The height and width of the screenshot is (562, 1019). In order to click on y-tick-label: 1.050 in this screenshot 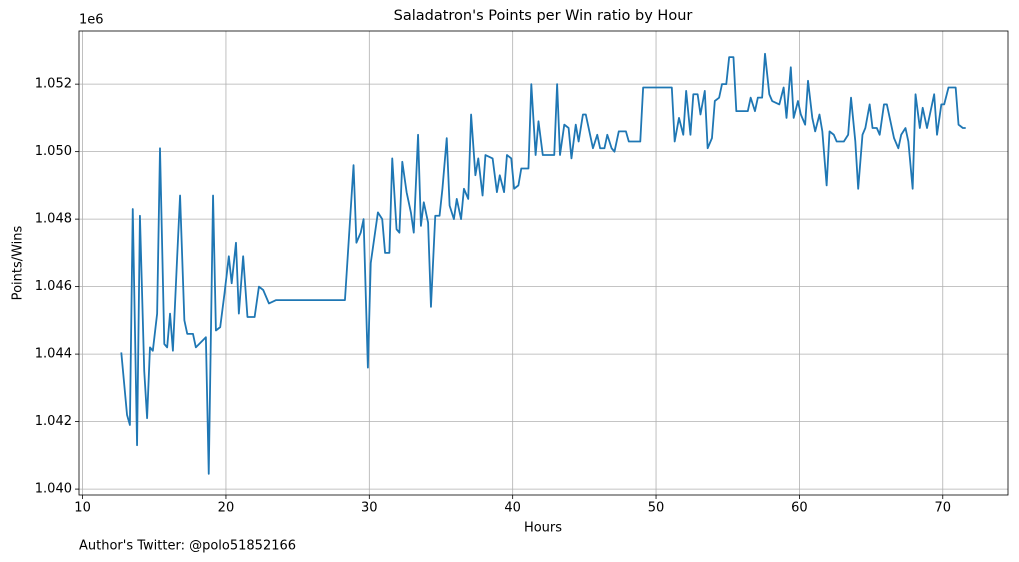, I will do `click(53, 151)`.